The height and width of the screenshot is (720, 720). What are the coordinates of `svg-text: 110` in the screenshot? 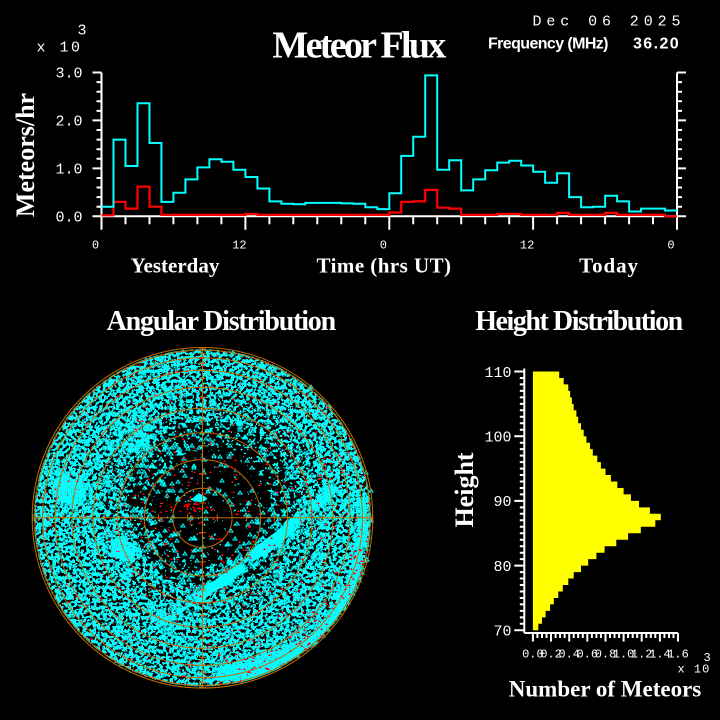 It's located at (497, 373).